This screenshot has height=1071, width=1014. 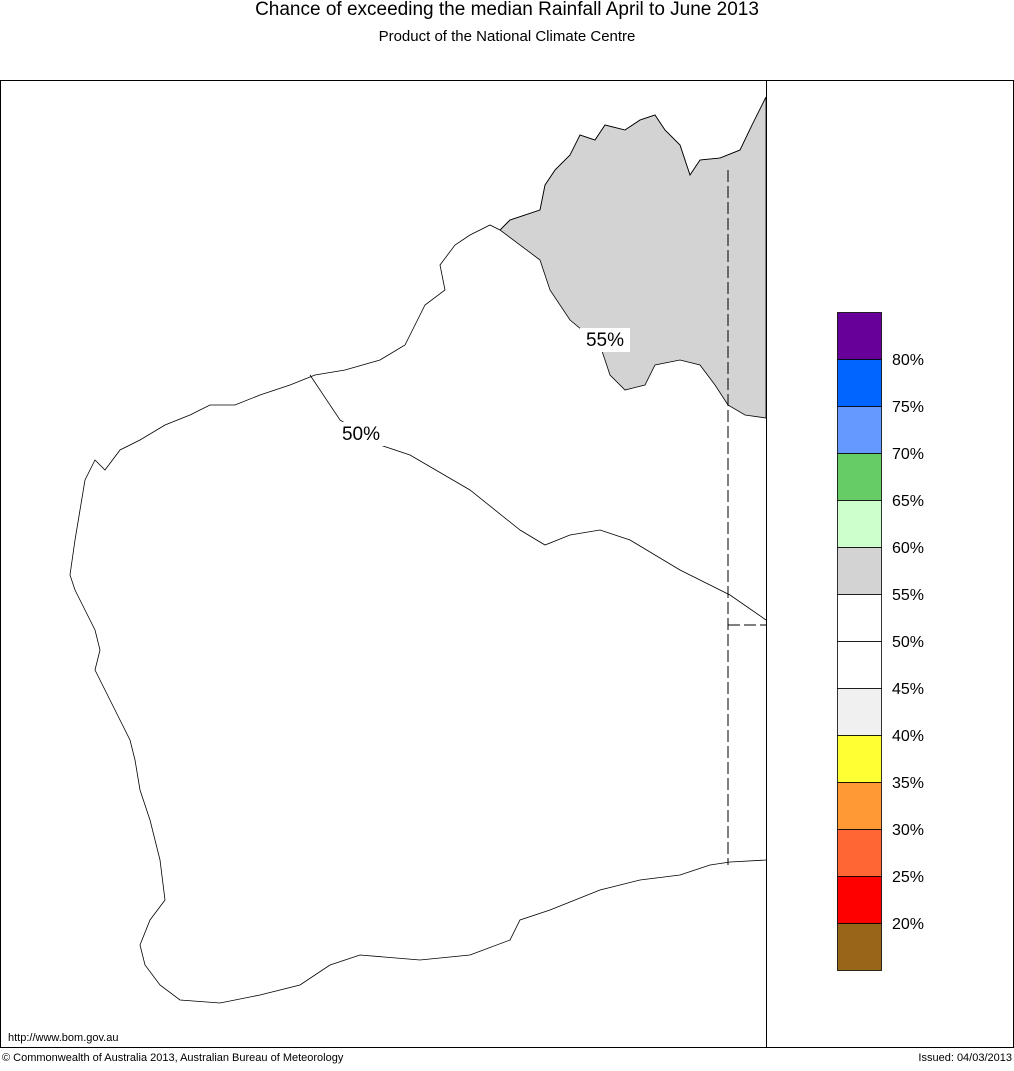 I want to click on subtitle: Product of the National Climate Centre, so click(x=507, y=36).